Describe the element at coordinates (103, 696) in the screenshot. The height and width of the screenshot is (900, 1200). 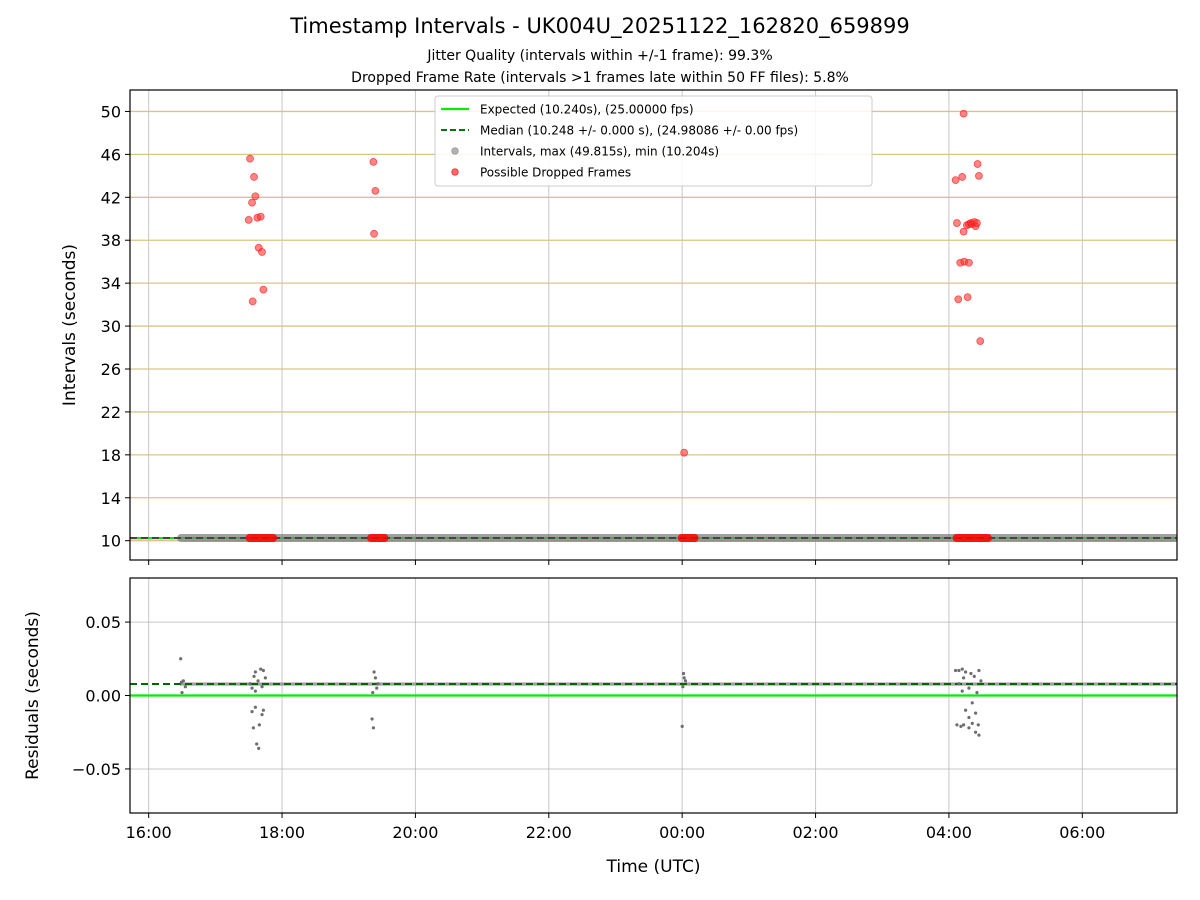
I see `bottom-ytick-label: 0.00` at that location.